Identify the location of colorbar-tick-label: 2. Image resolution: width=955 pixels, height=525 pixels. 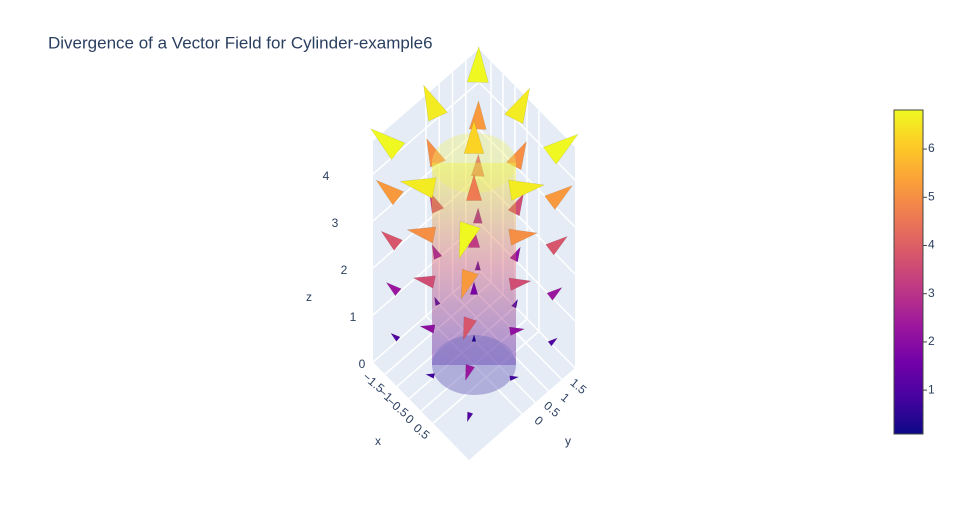
(931, 341).